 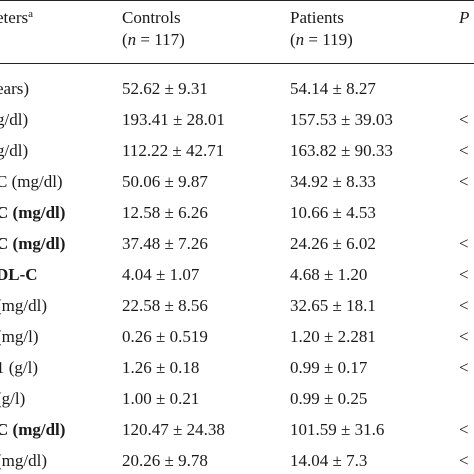 I want to click on row-controls-value: 112.22 ± 42.71, so click(x=173, y=150).